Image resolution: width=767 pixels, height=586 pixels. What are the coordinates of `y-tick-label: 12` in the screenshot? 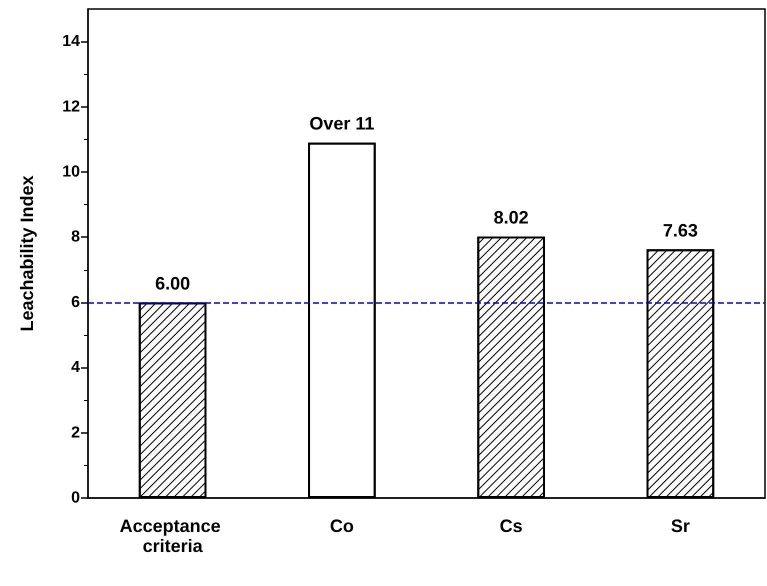 It's located at (71, 107).